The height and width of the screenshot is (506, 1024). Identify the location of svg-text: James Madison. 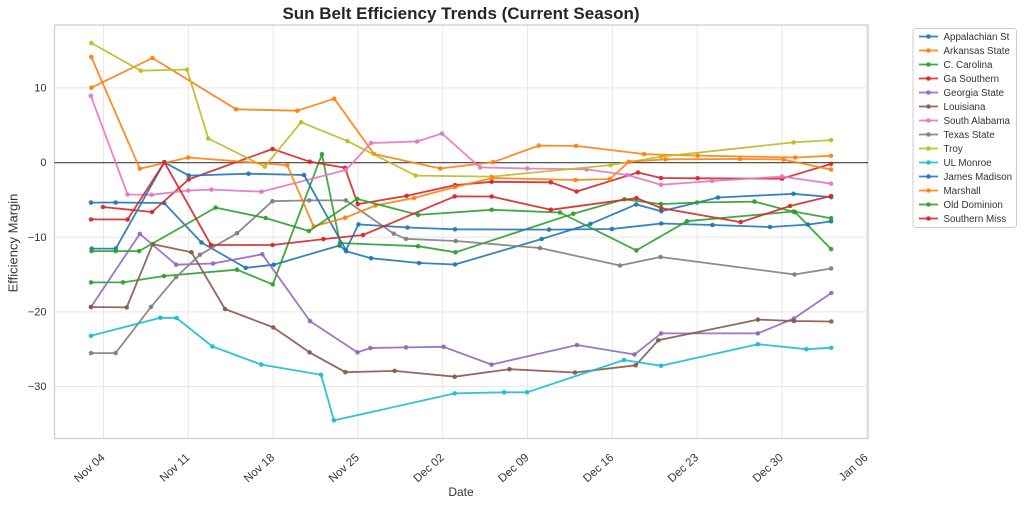
(978, 177).